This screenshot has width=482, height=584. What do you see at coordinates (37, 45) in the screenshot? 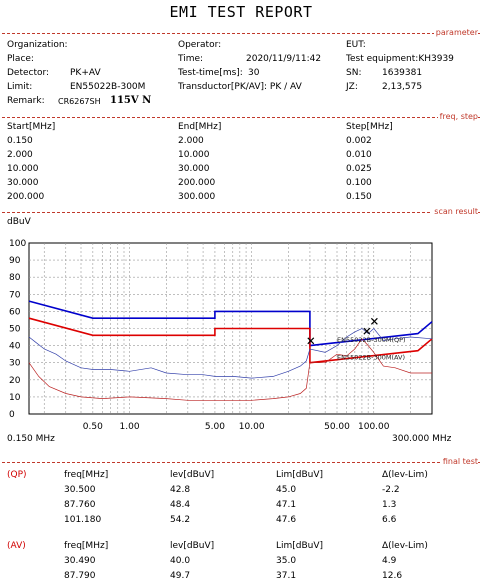
I see `organization-label: Organization:` at bounding box center [37, 45].